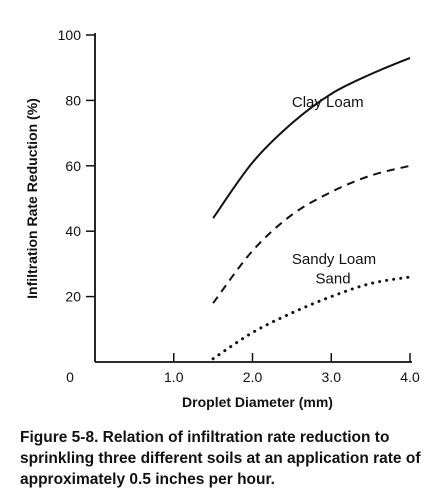  Describe the element at coordinates (333, 279) in the screenshot. I see `series-label-sand: Sand` at that location.